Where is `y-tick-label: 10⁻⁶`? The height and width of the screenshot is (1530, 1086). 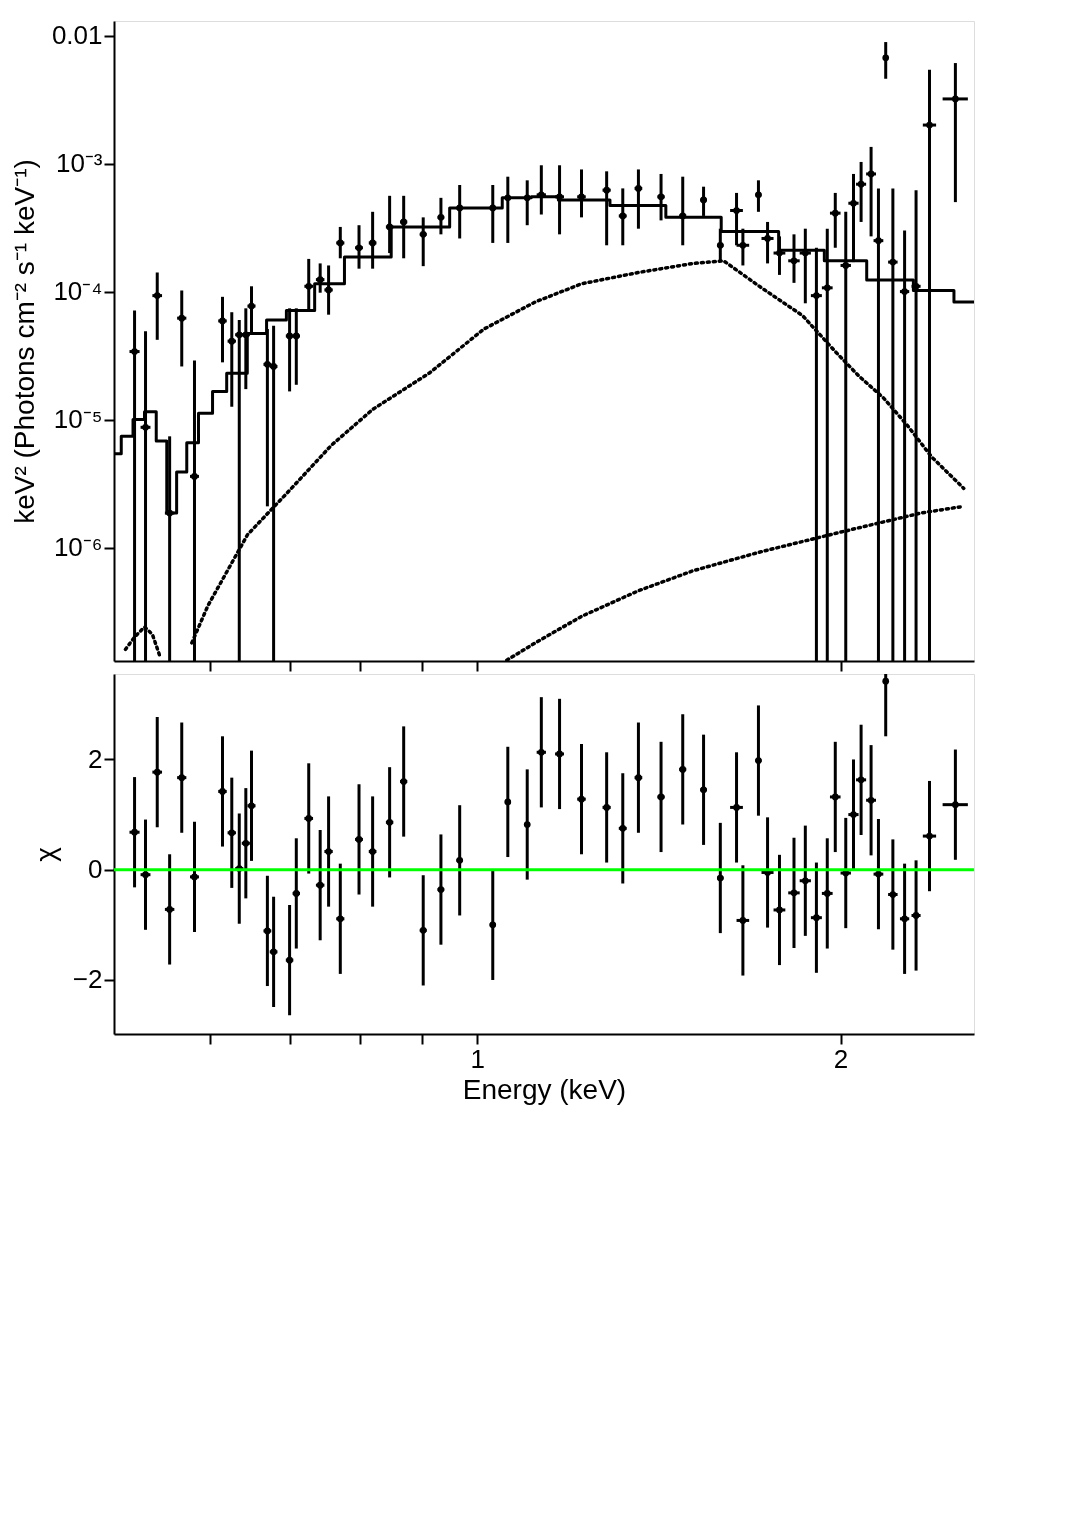 y-tick-label: 10⁻⁶ is located at coordinates (78, 547).